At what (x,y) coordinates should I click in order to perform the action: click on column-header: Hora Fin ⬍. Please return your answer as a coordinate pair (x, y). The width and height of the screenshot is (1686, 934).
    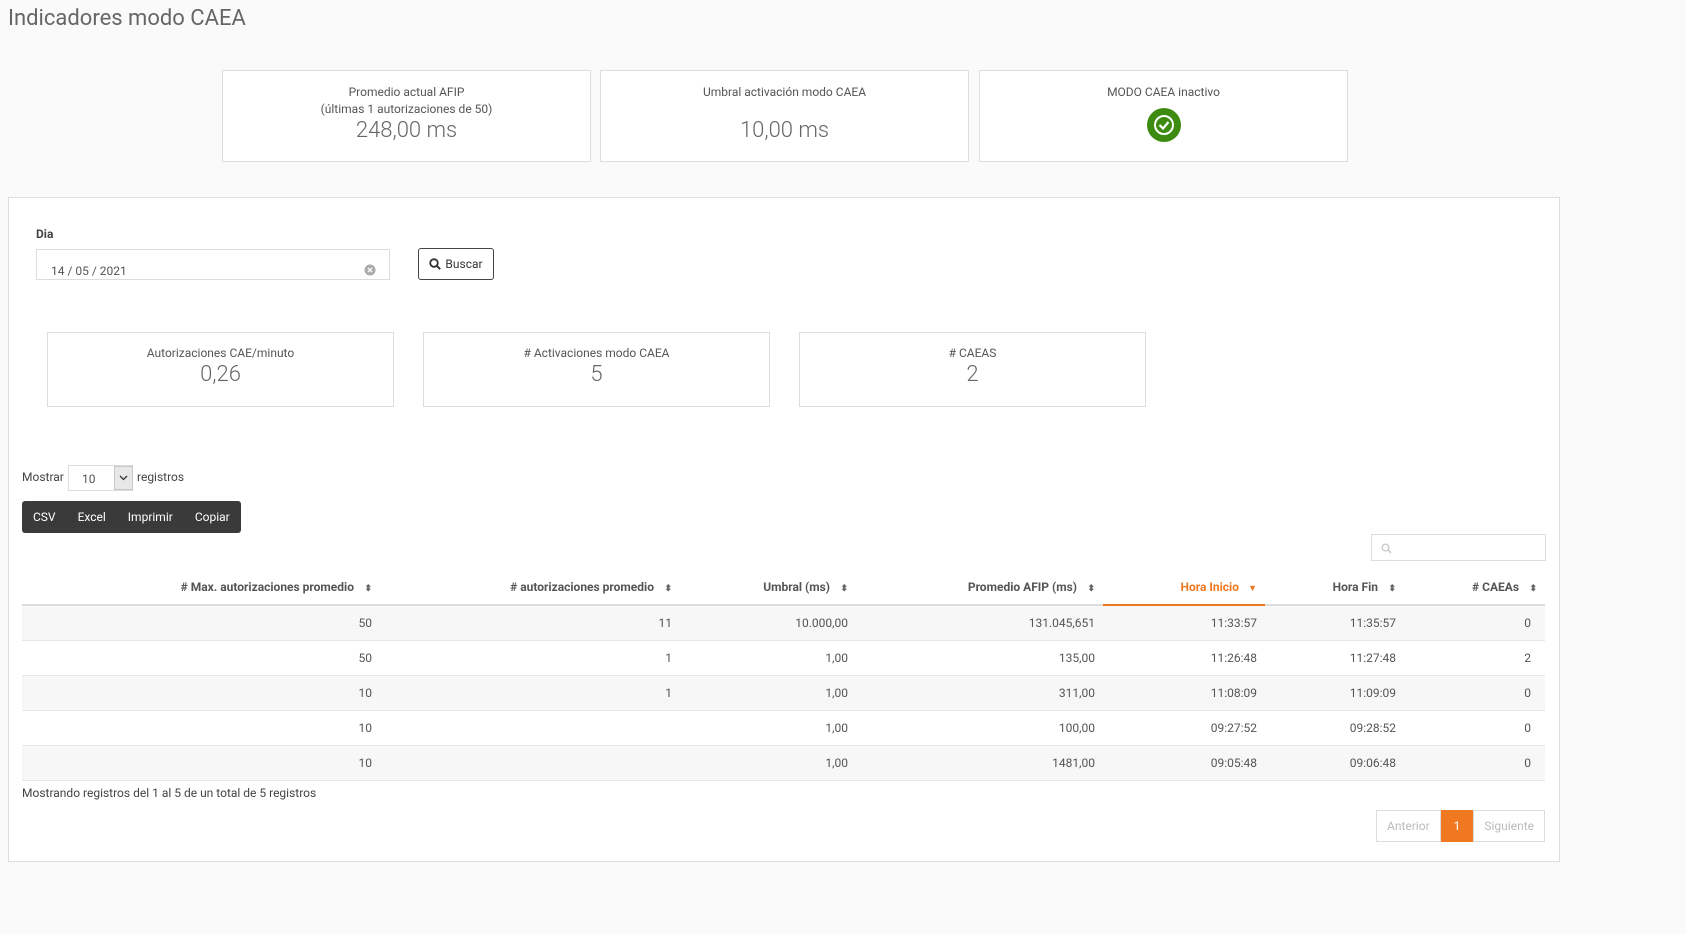
    Looking at the image, I should click on (1334, 588).